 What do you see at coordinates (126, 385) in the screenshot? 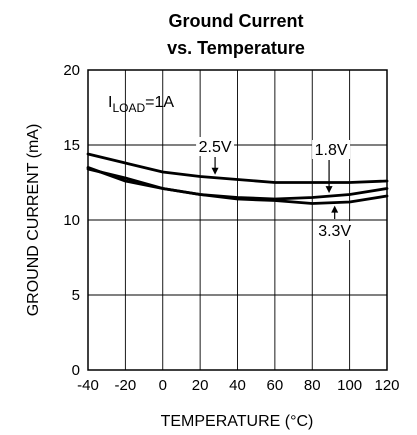
I see `x-tick-label: -20` at bounding box center [126, 385].